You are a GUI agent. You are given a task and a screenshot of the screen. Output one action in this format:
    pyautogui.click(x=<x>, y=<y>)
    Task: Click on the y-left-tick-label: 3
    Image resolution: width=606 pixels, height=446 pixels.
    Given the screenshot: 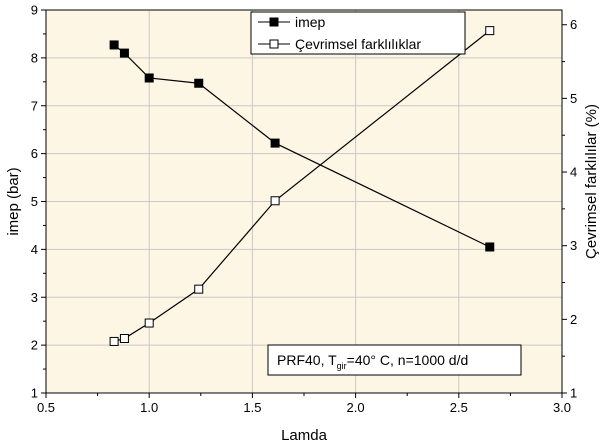 What is the action you would take?
    pyautogui.click(x=34, y=297)
    